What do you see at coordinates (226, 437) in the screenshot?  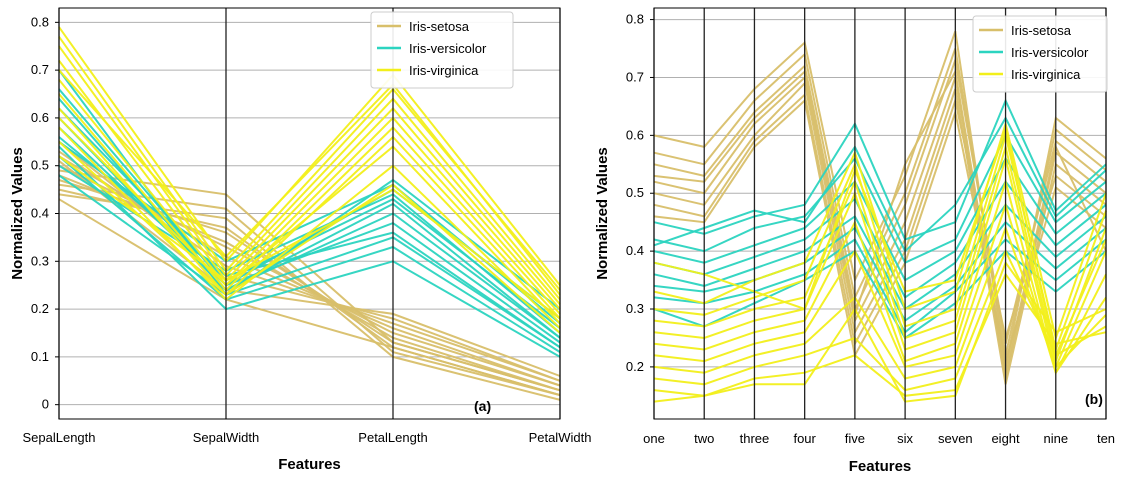 I see `x-tick-label: SepalWidth` at bounding box center [226, 437].